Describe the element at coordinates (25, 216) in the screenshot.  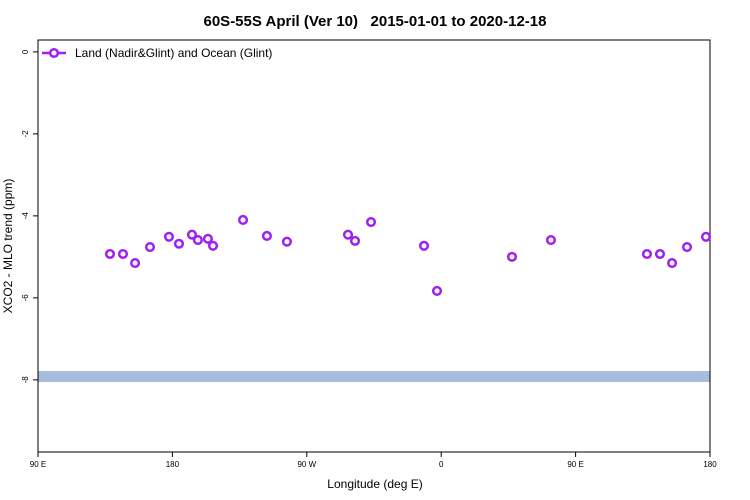
I see `y-tick-label: -4` at that location.